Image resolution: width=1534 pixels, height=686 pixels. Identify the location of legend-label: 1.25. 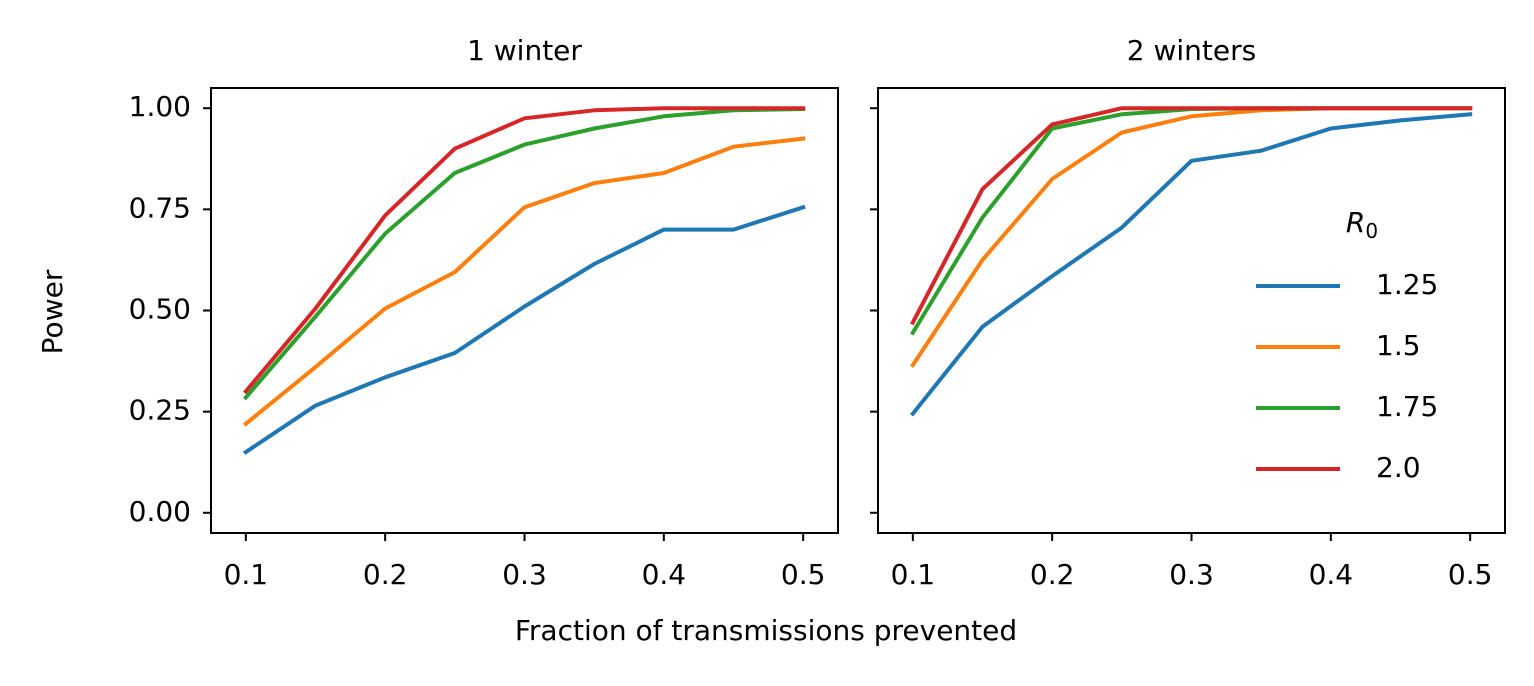
(1407, 284).